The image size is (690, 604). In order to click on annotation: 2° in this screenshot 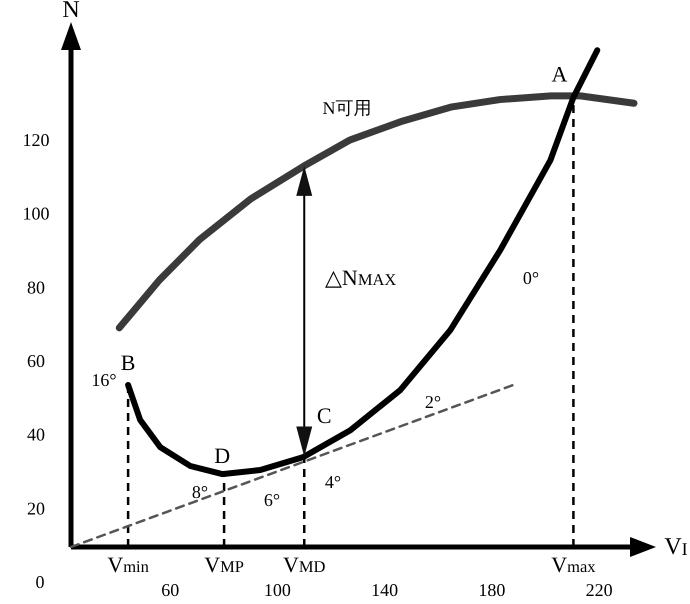, I will do `click(433, 402)`.